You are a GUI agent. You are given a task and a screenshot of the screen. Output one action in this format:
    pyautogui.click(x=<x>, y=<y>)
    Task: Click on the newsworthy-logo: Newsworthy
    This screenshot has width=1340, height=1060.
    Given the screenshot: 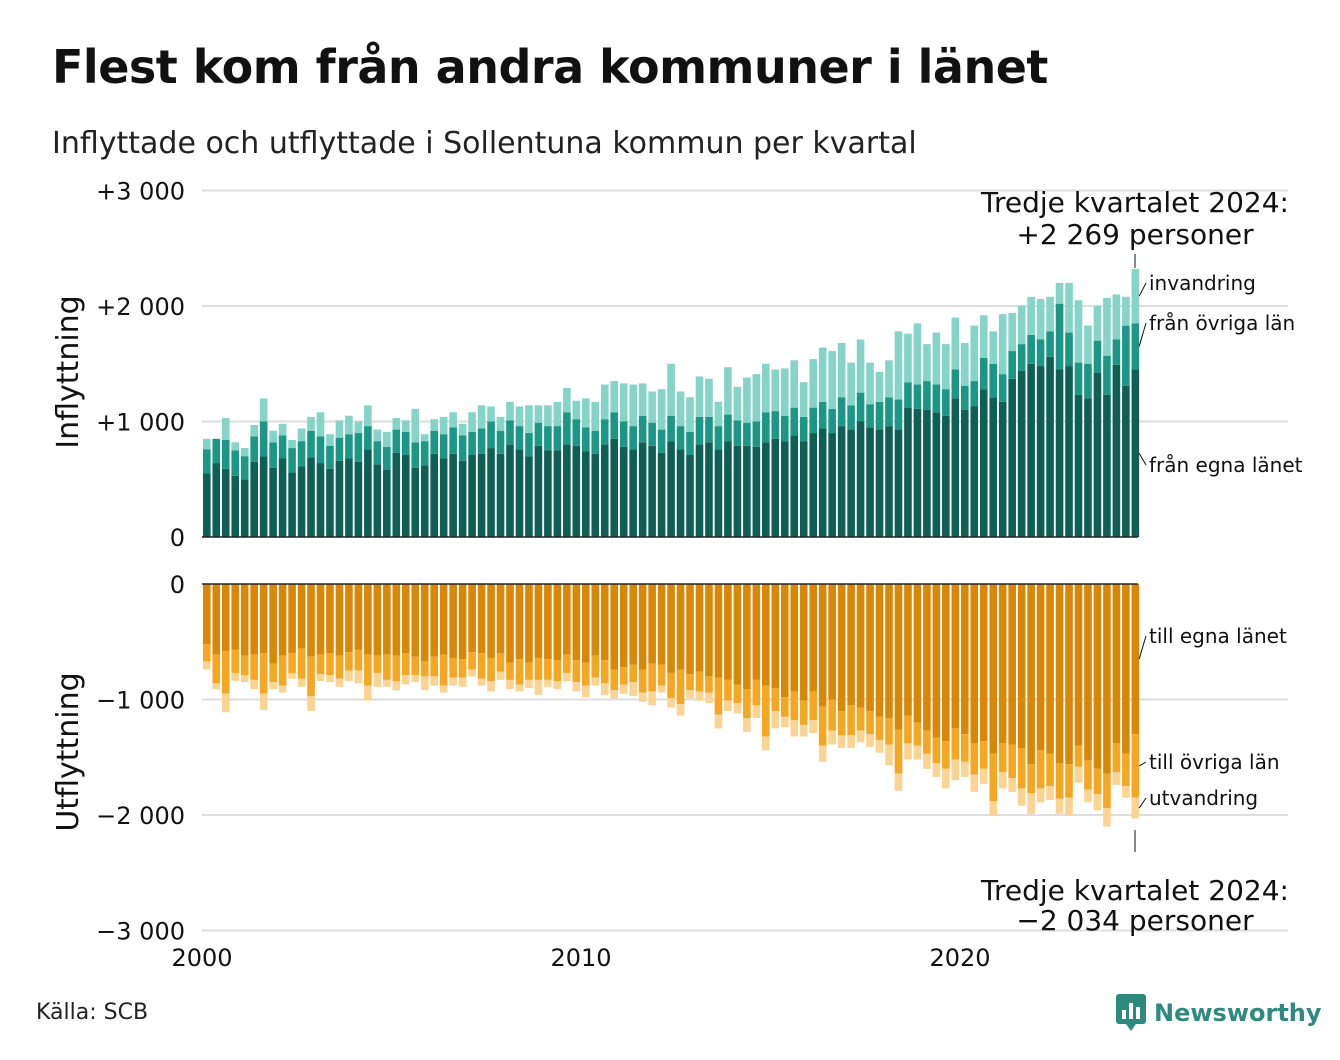 What is the action you would take?
    pyautogui.click(x=1219, y=1013)
    